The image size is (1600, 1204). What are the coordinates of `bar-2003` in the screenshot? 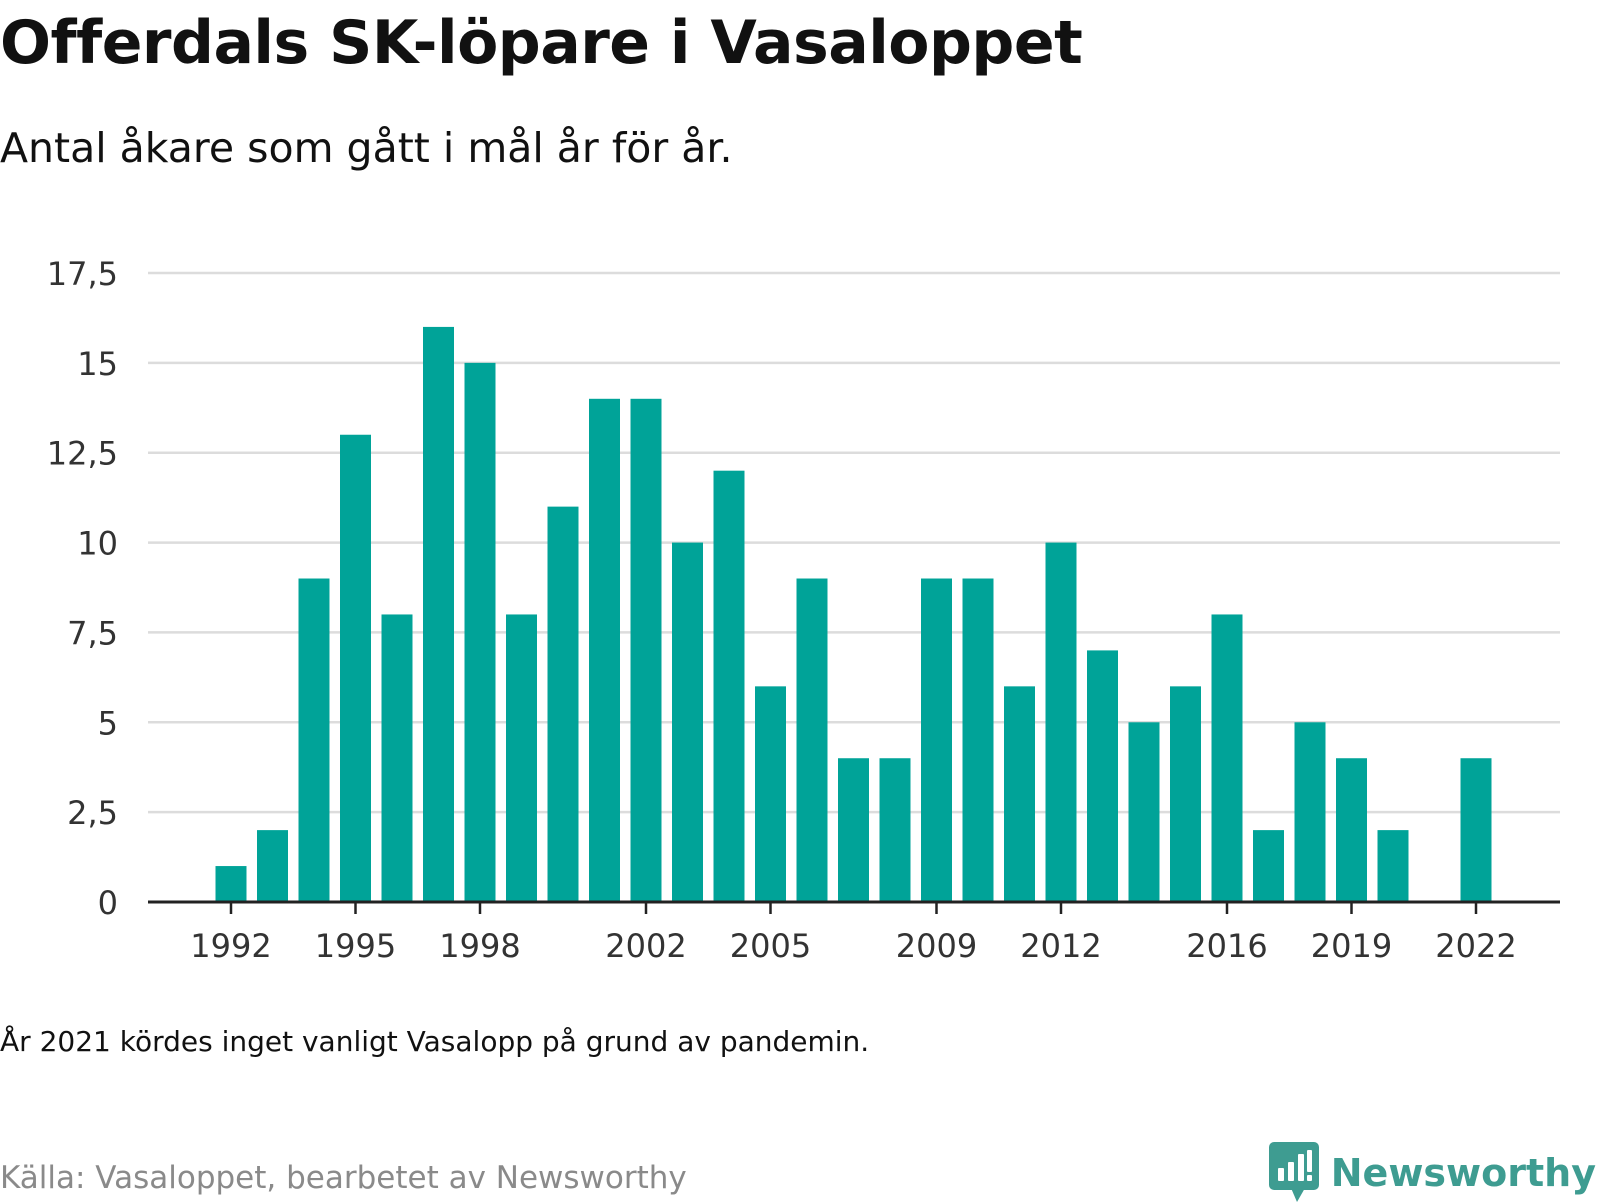 It's located at (687, 722).